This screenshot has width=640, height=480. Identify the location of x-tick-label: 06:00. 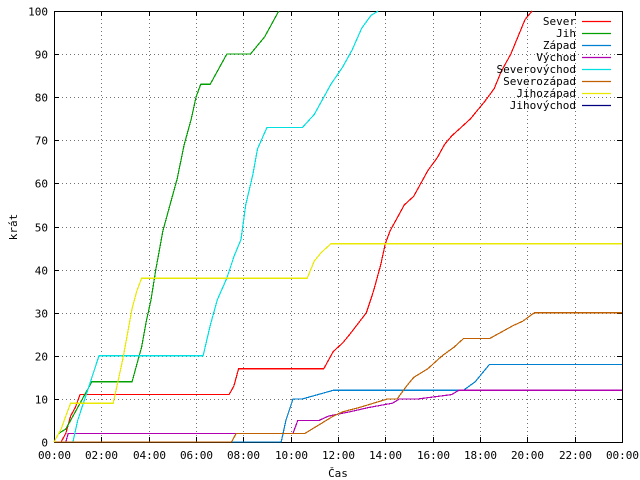
(196, 455).